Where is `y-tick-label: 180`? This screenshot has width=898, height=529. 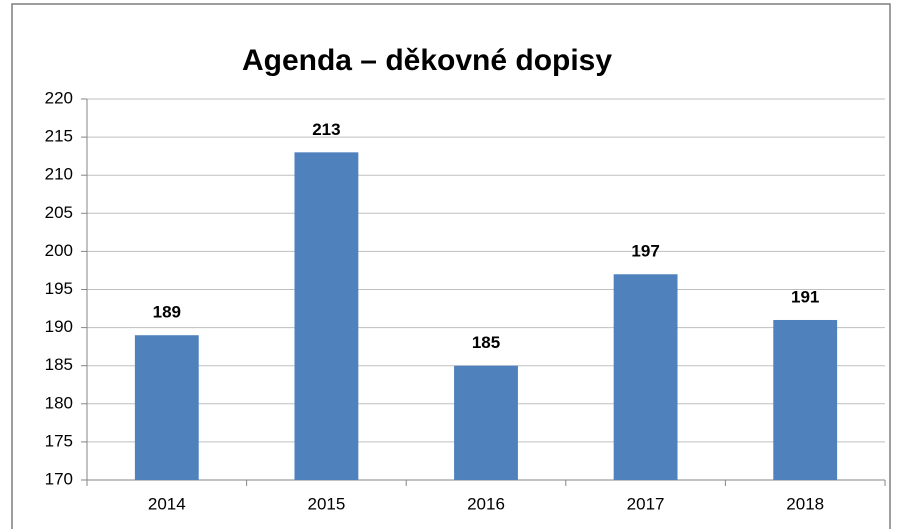
y-tick-label: 180 is located at coordinates (59, 402).